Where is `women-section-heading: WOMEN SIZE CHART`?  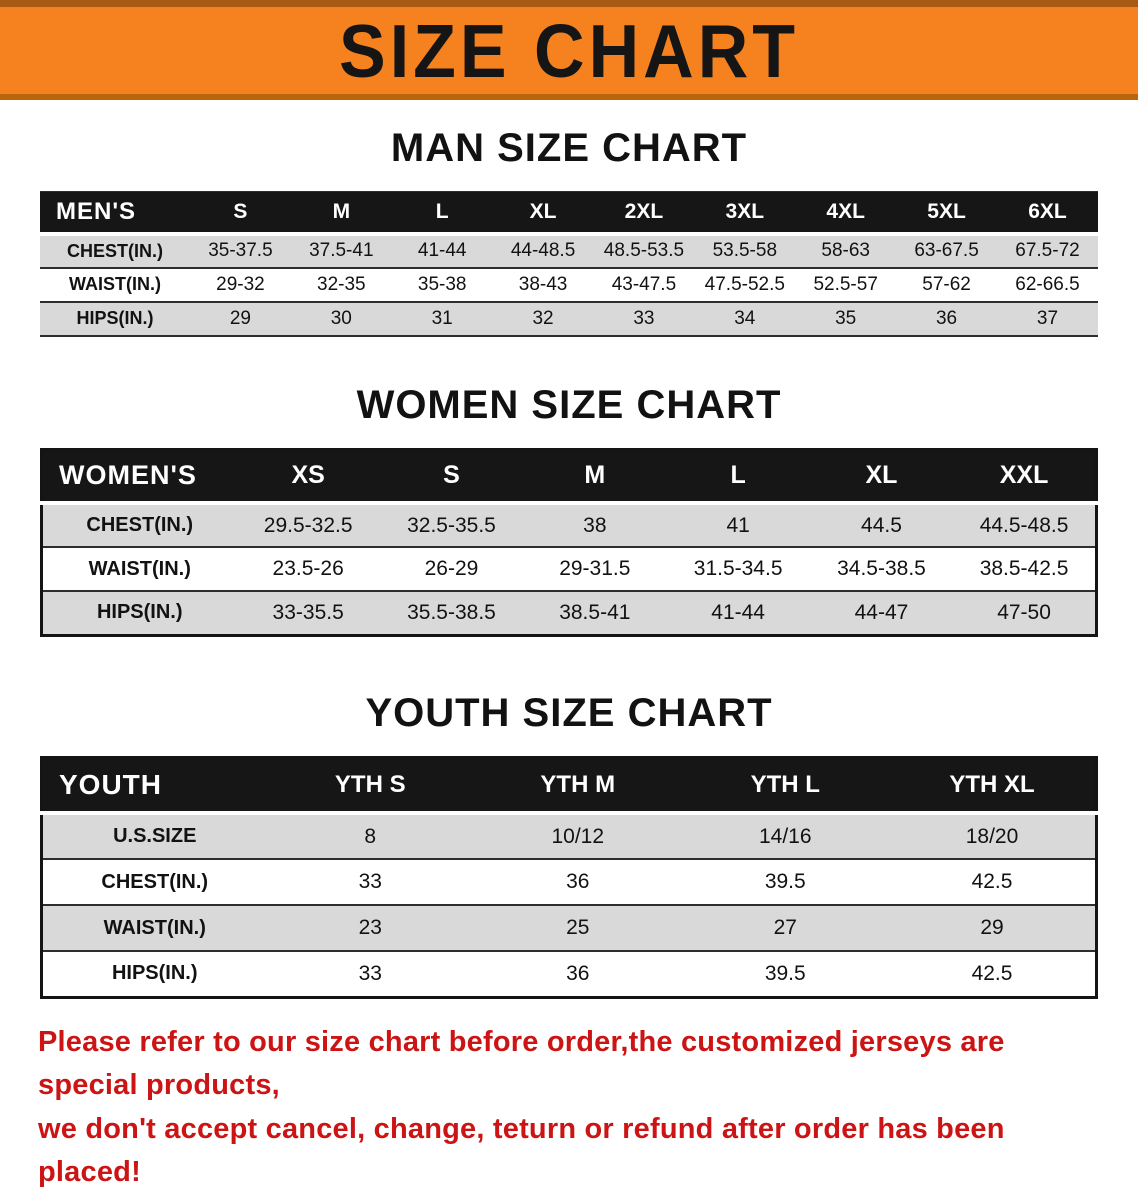 women-section-heading: WOMEN SIZE CHART is located at coordinates (569, 404).